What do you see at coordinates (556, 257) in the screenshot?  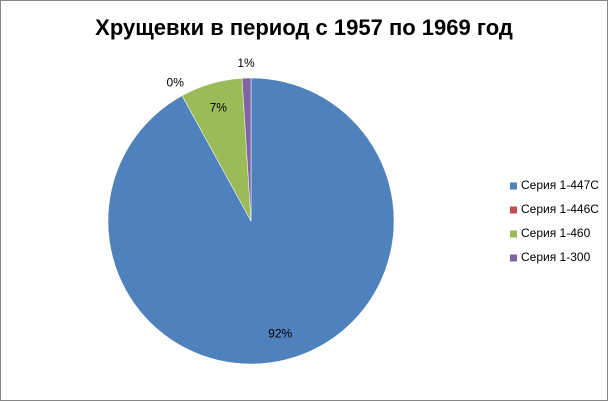 I see `legend-label: Серия 1-300` at bounding box center [556, 257].